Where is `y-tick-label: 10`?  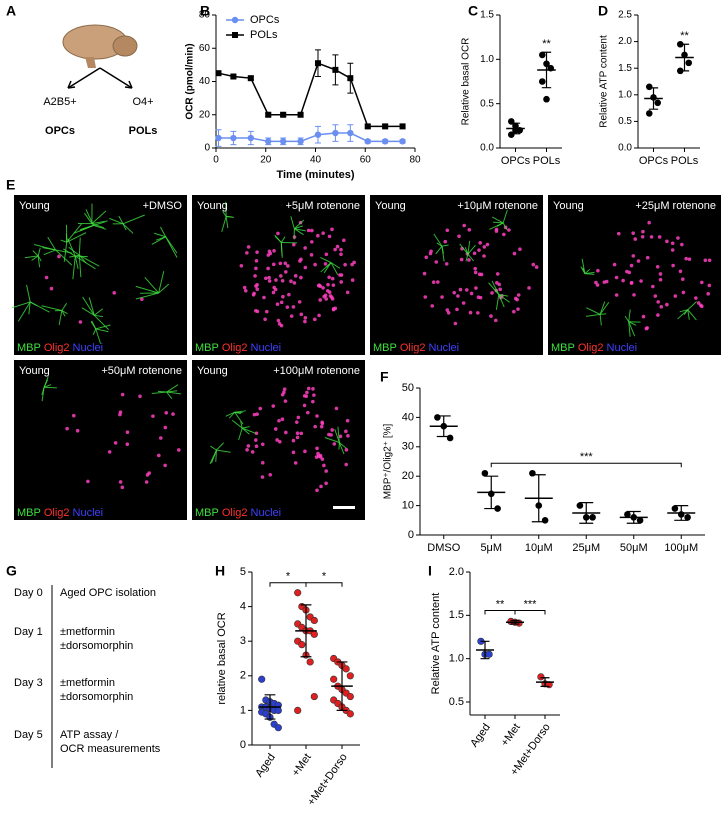 y-tick-label: 10 is located at coordinates (408, 506).